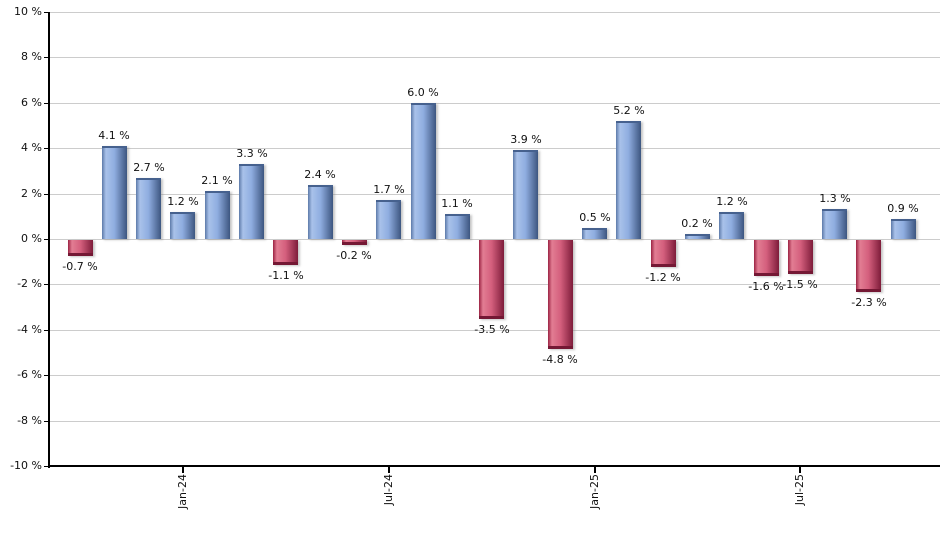  What do you see at coordinates (217, 180) in the screenshot?
I see `bar-value-label: 2.1 %` at bounding box center [217, 180].